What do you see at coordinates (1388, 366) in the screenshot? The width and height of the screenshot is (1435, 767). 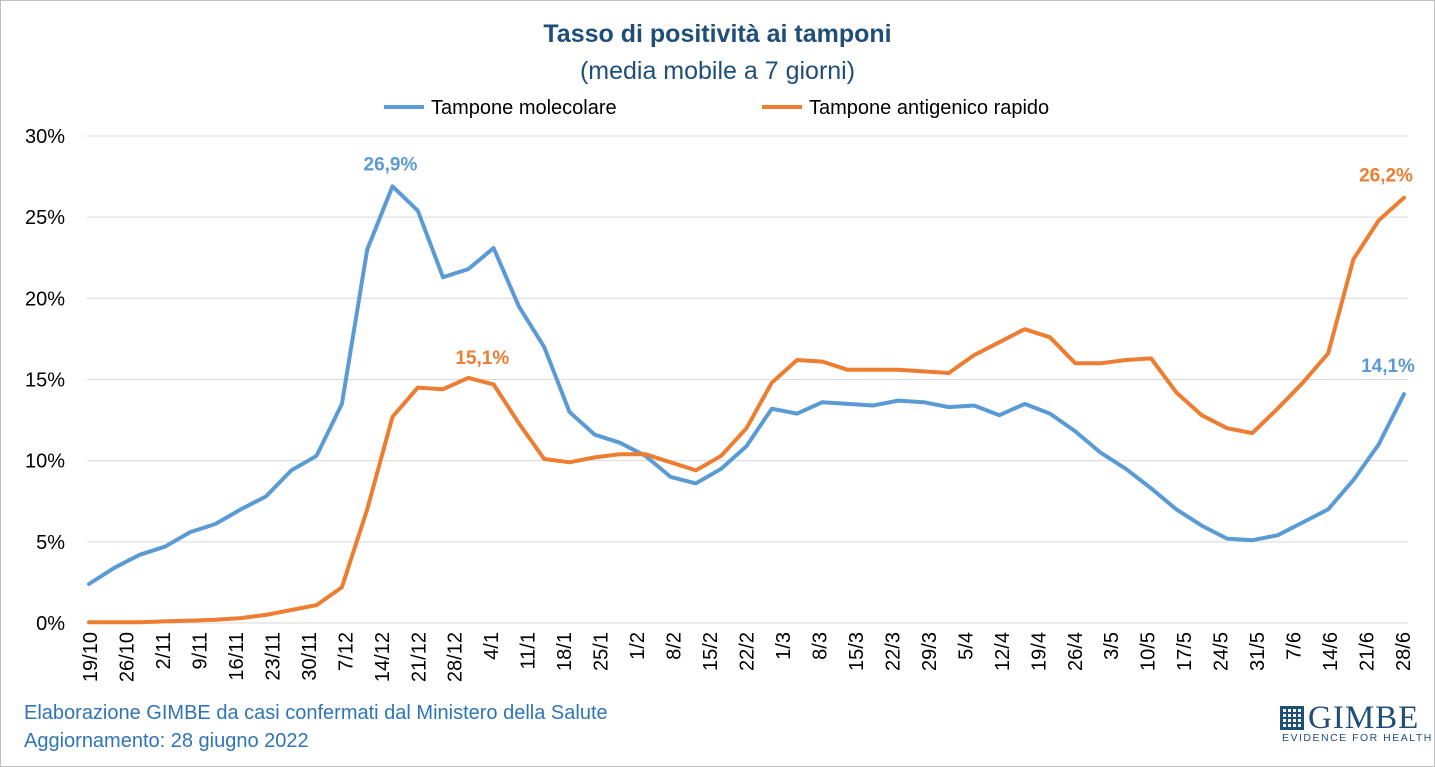 I see `data-label: 14,1%` at bounding box center [1388, 366].